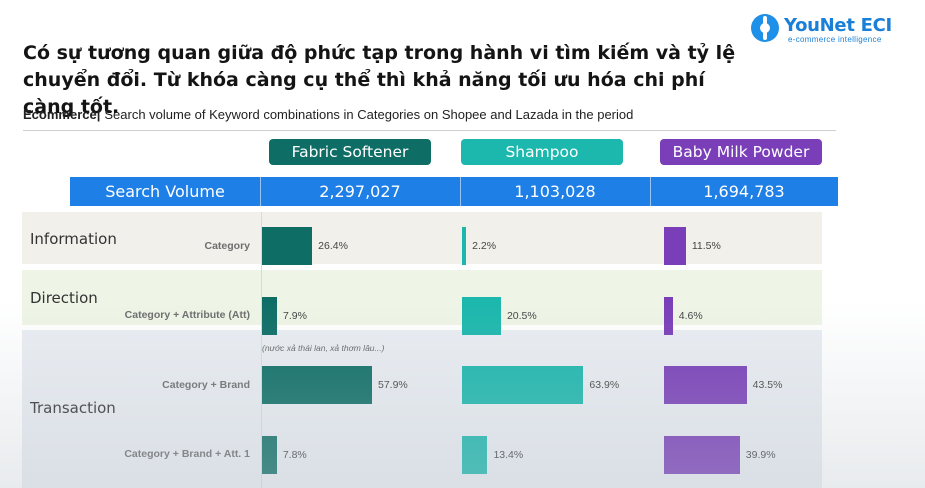 This screenshot has width=925, height=488. Describe the element at coordinates (73, 408) in the screenshot. I see `group-transaction: Transaction` at that location.